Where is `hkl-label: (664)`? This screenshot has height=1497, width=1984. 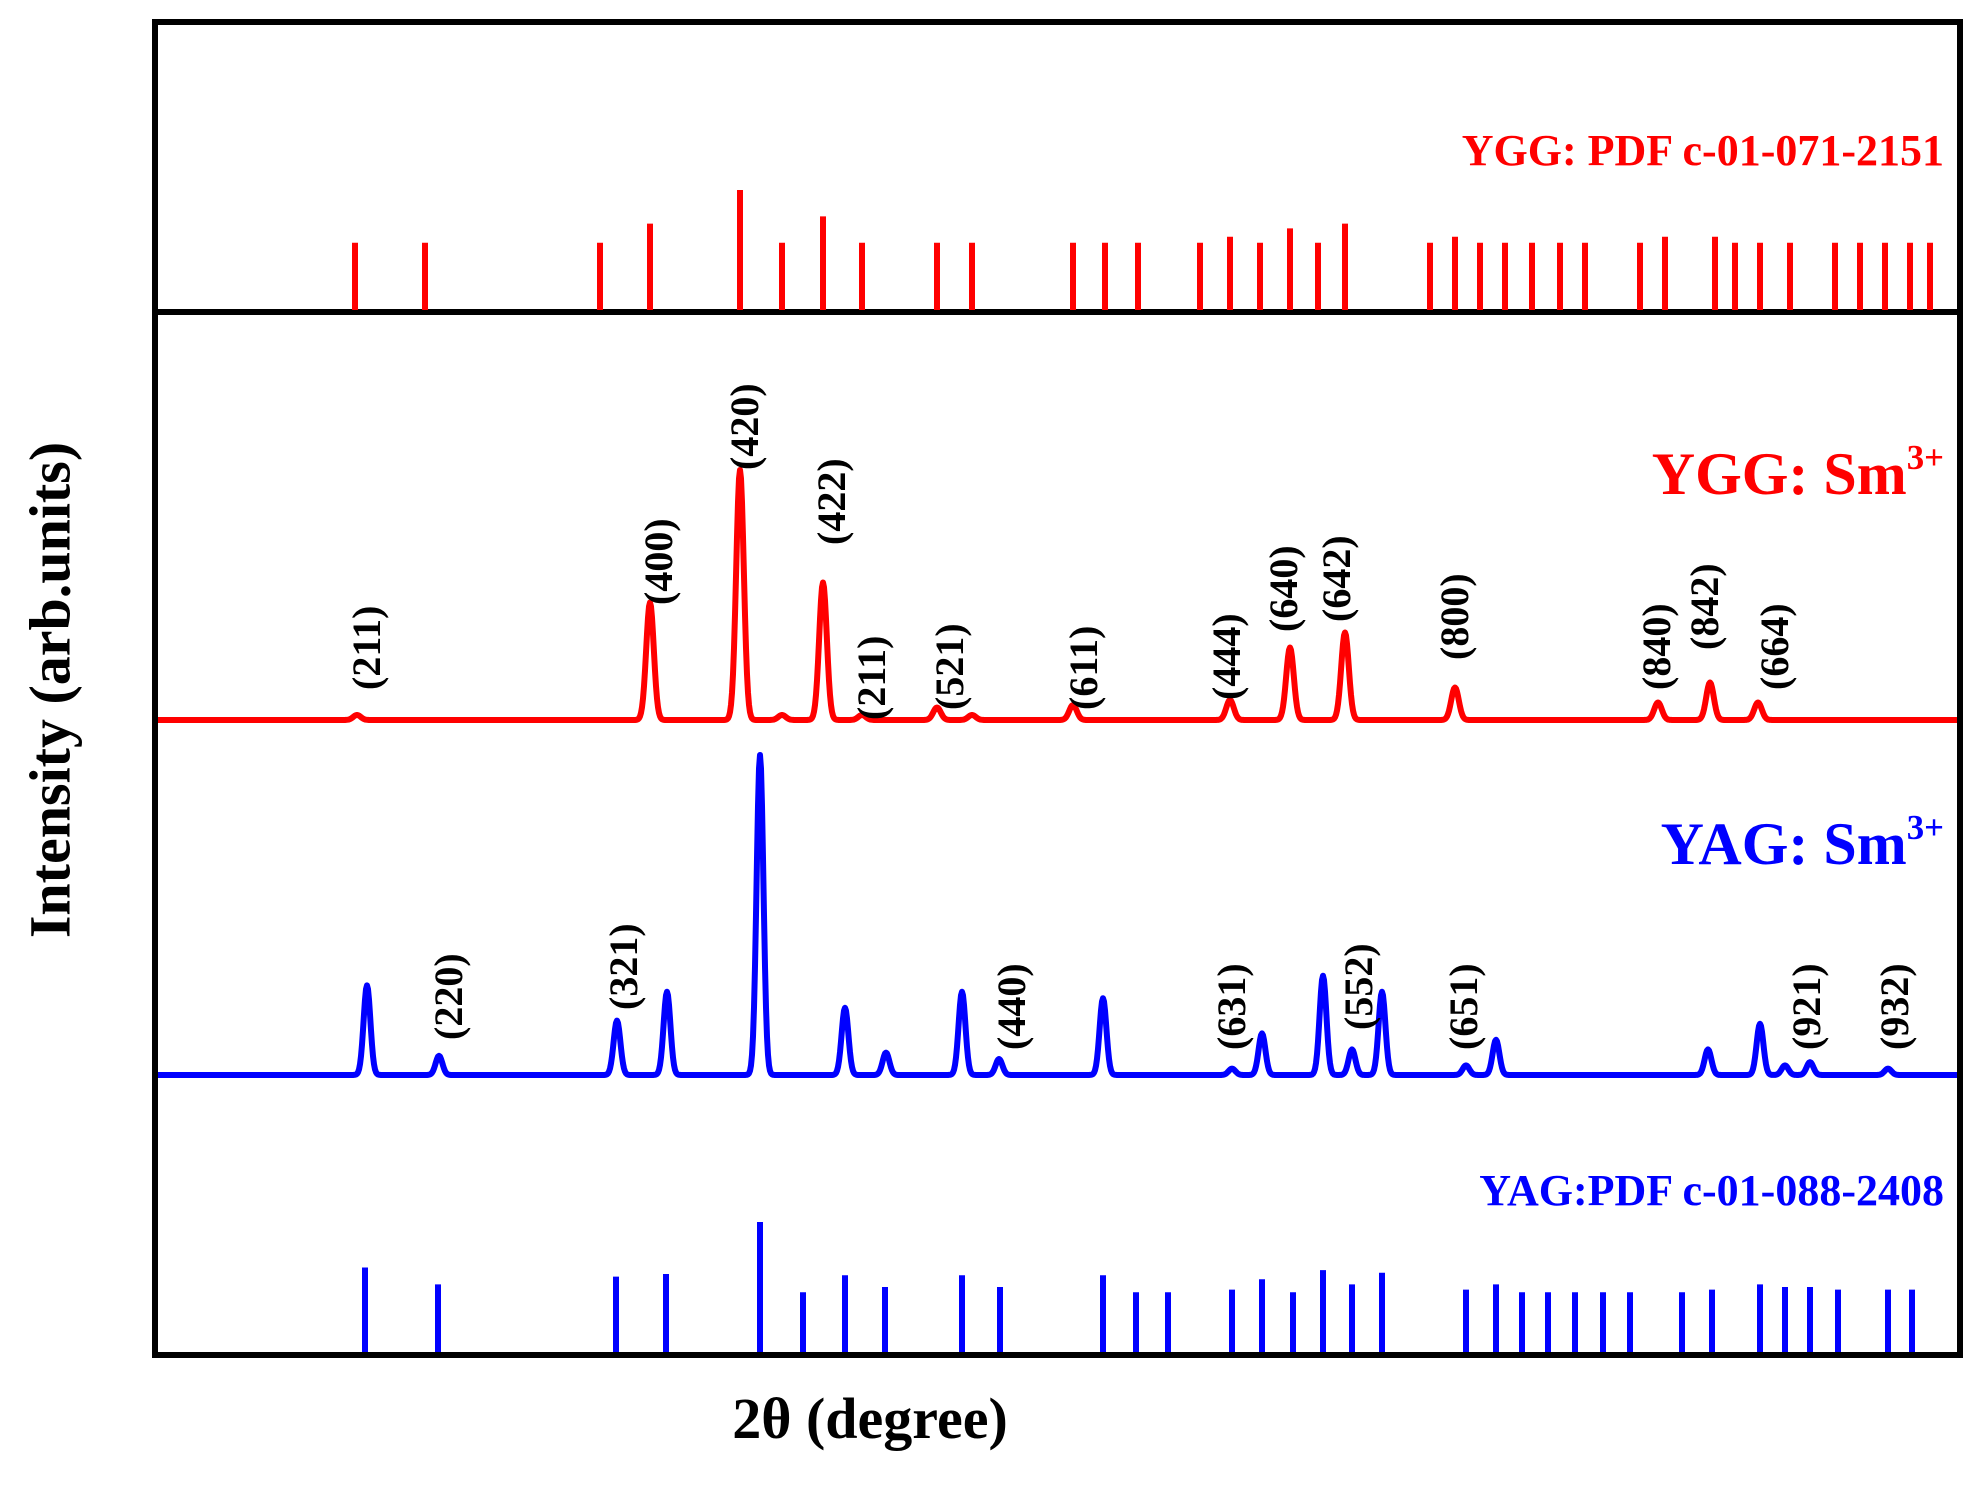 hkl-label: (664) is located at coordinates (1774, 646).